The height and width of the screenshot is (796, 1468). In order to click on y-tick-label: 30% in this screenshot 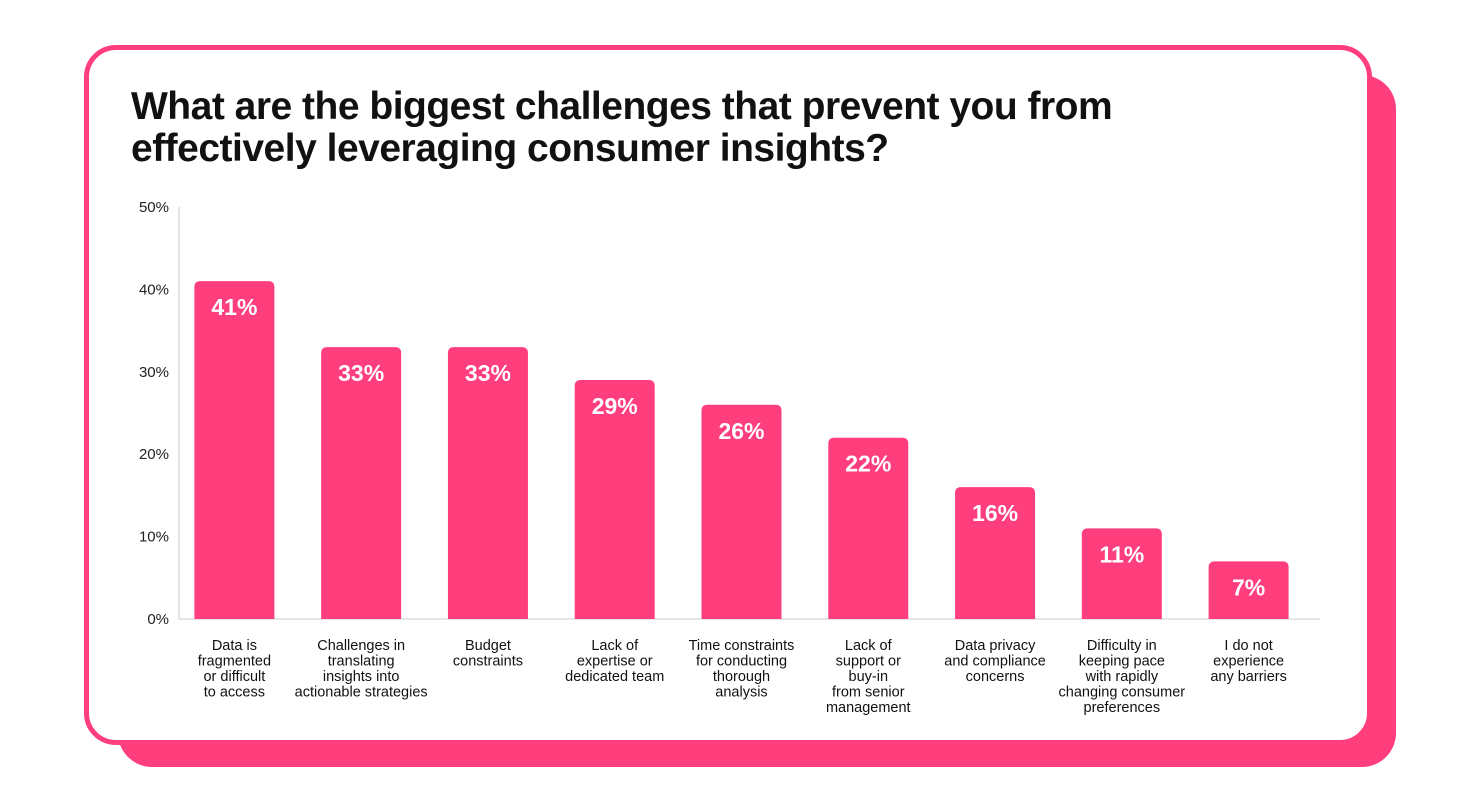, I will do `click(154, 372)`.